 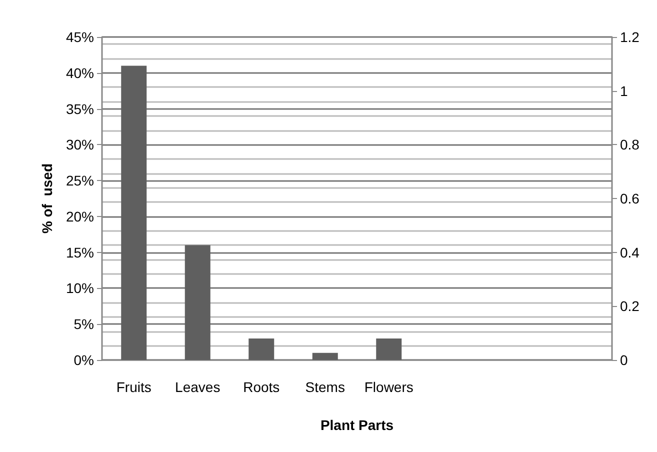 I want to click on y-axis-title: % of used, so click(x=47, y=198).